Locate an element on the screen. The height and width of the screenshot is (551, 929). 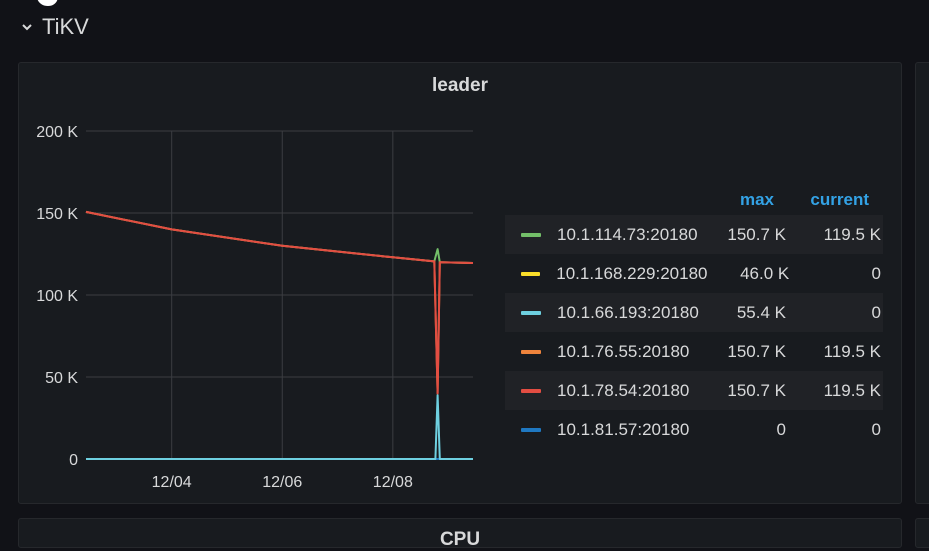
x-tick-label: 12/04 is located at coordinates (172, 482).